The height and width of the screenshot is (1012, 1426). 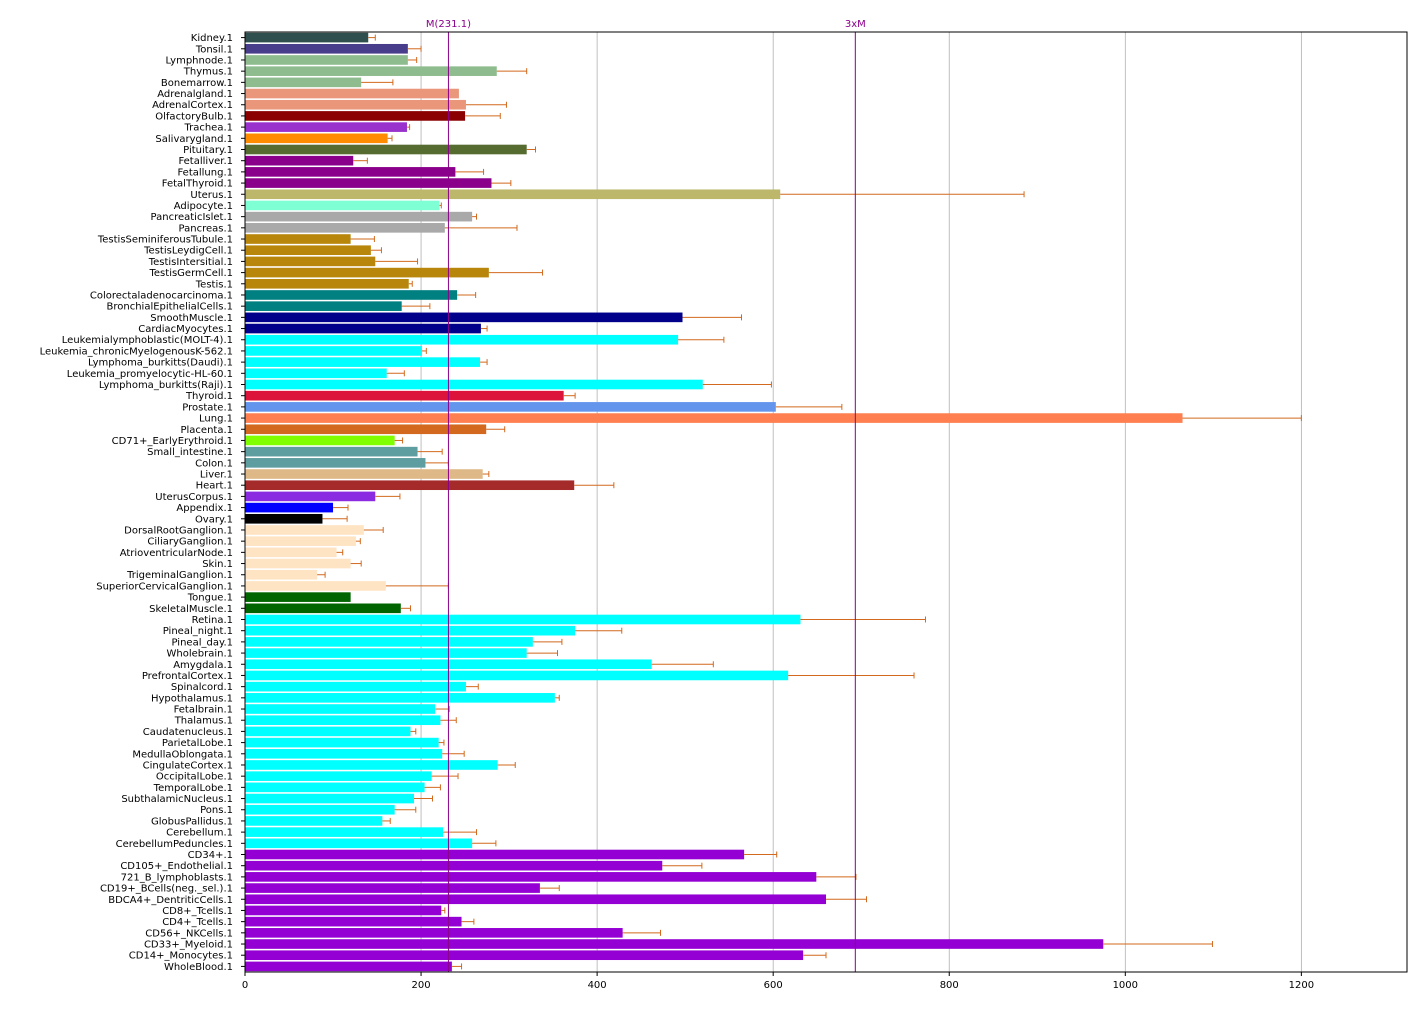 What do you see at coordinates (194, 497) in the screenshot?
I see `y-tick-label: UterusCorpus.1` at bounding box center [194, 497].